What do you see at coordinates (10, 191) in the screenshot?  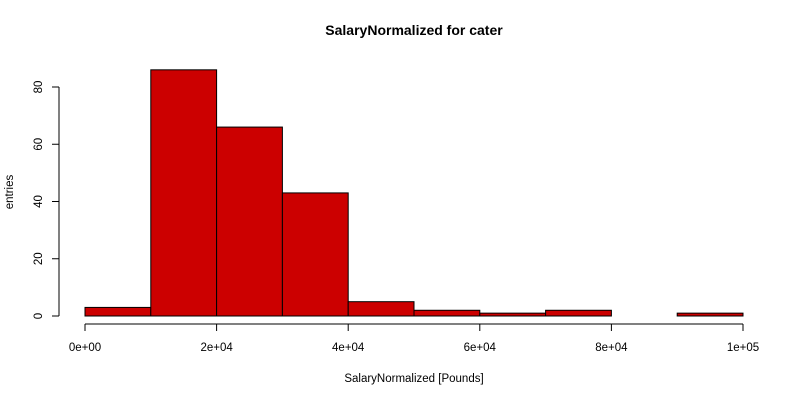 I see `y-axis-label: entries` at bounding box center [10, 191].